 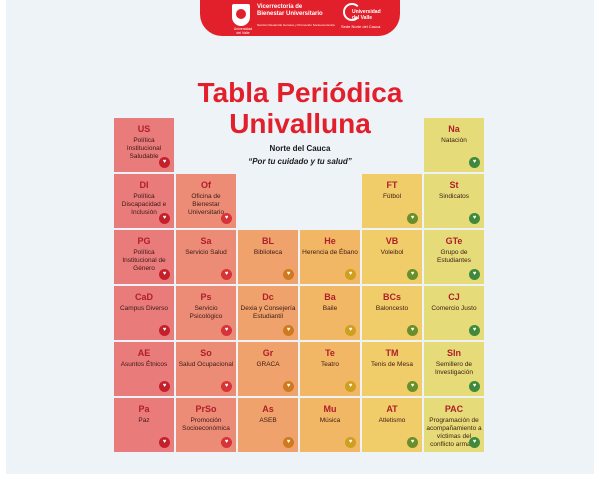 I want to click on element-name: Grupo de Estudiantes, so click(x=454, y=256).